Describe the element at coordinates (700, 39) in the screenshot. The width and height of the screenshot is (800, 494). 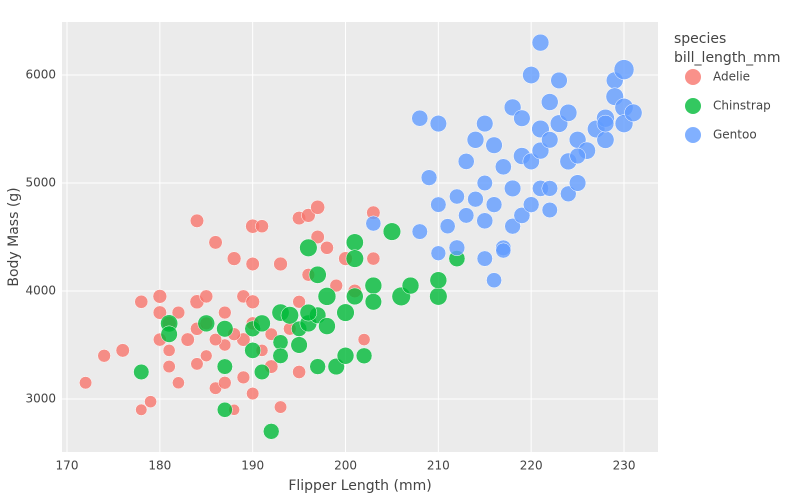
I see `legend-title: species` at that location.